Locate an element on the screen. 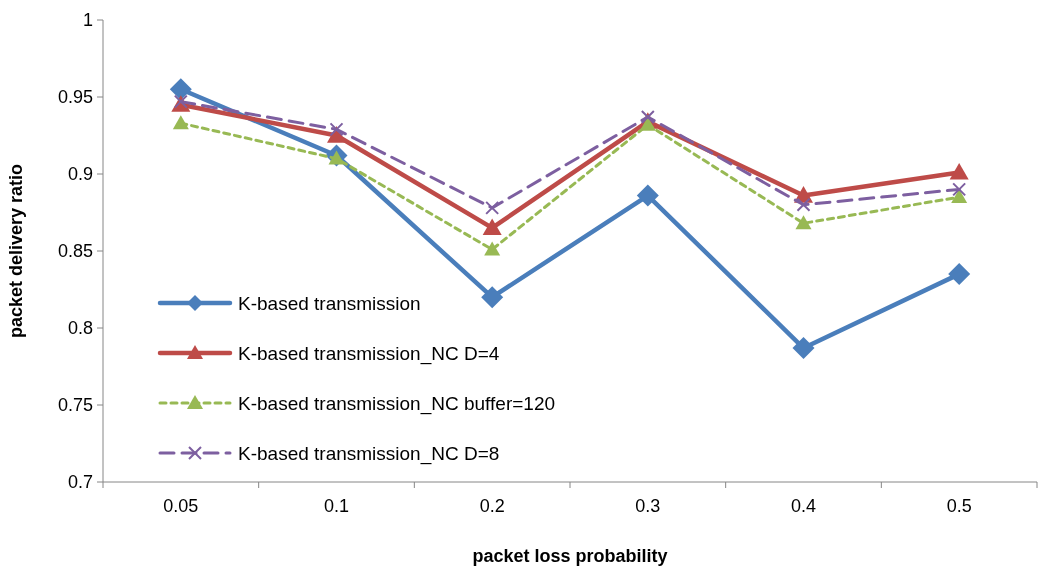 The height and width of the screenshot is (575, 1039). y-tick-label: 0.75 is located at coordinates (75, 405).